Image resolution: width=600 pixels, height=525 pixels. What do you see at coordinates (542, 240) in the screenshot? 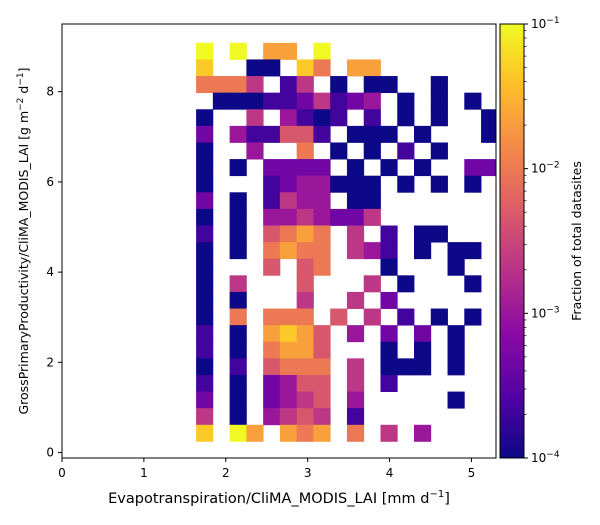
I see `colorbar-ticks: 10−4 10−3 10−2 10−1` at bounding box center [542, 240].